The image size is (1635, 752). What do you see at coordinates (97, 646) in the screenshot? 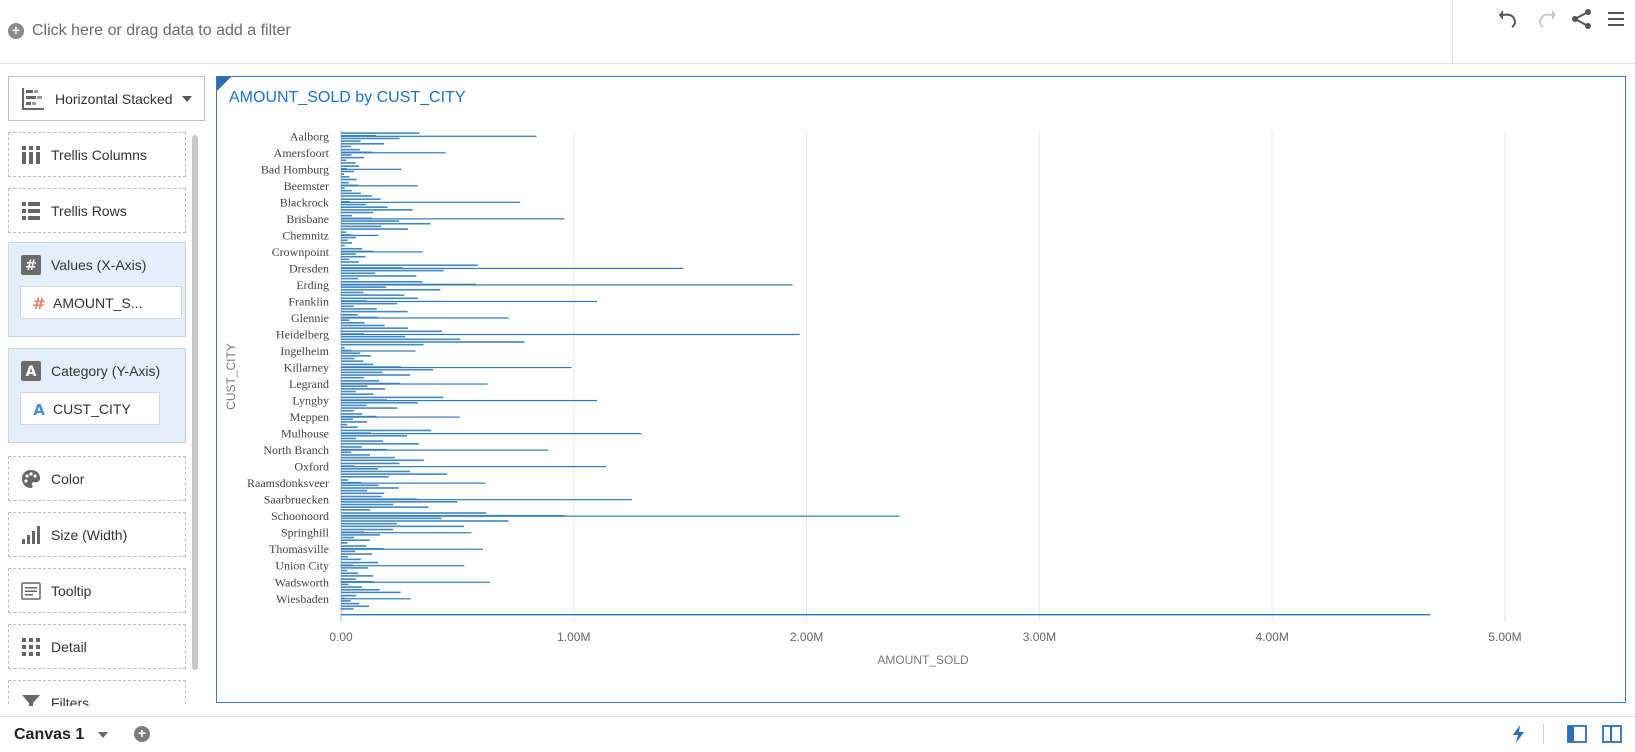
I see `drop-zone-detail: Detail` at bounding box center [97, 646].